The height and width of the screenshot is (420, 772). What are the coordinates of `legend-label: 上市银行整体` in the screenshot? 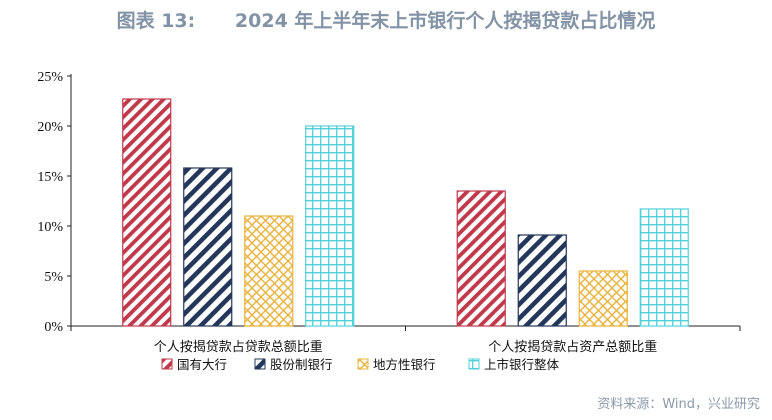 It's located at (522, 364).